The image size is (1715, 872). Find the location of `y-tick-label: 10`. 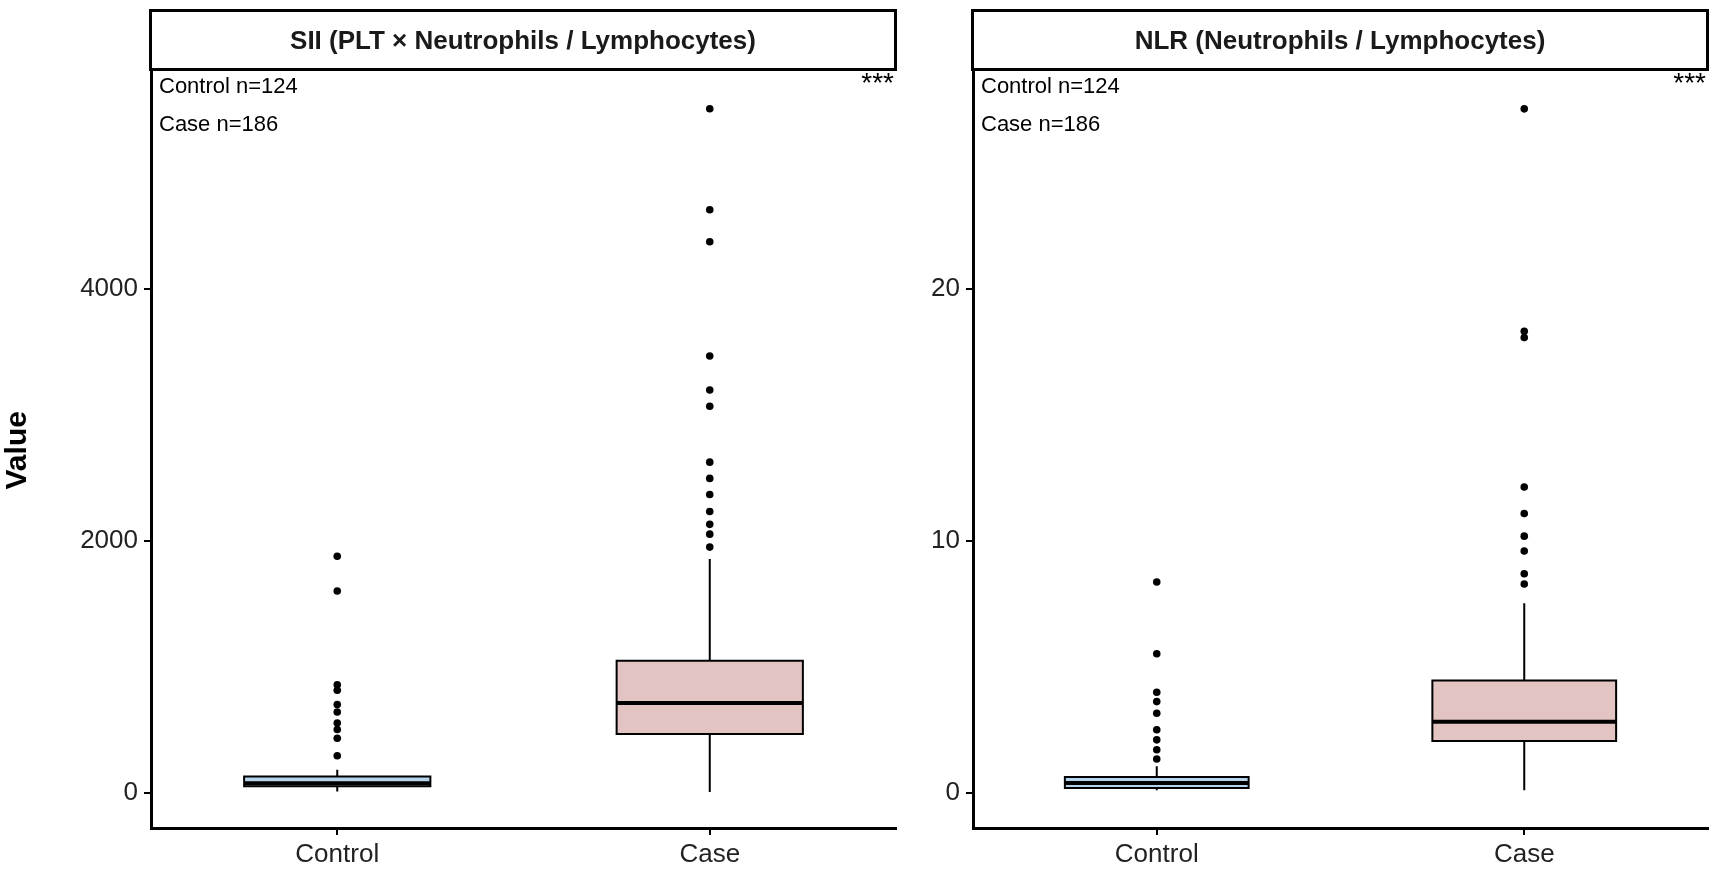

y-tick-label: 10 is located at coordinates (945, 539).